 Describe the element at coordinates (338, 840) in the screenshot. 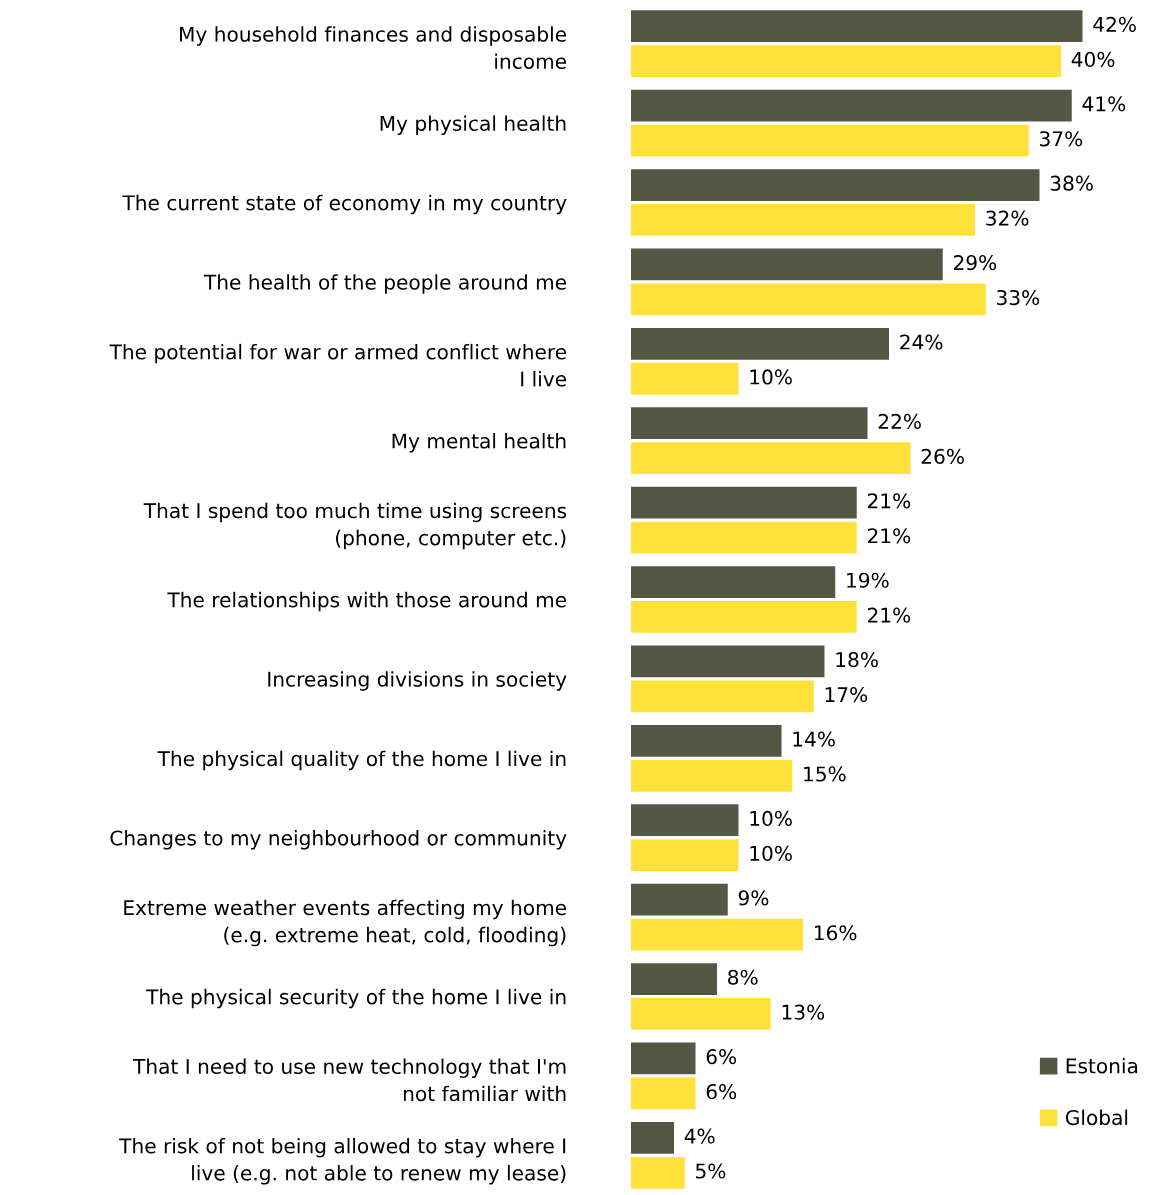

I see `y-tick-label: Changes to my neighbourhood or community` at that location.